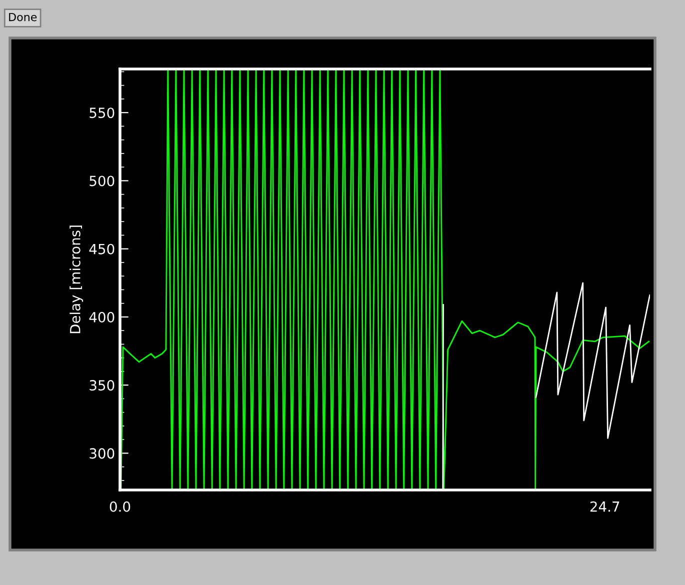 The image size is (685, 585). I want to click on y-tick-label: 550, so click(102, 113).